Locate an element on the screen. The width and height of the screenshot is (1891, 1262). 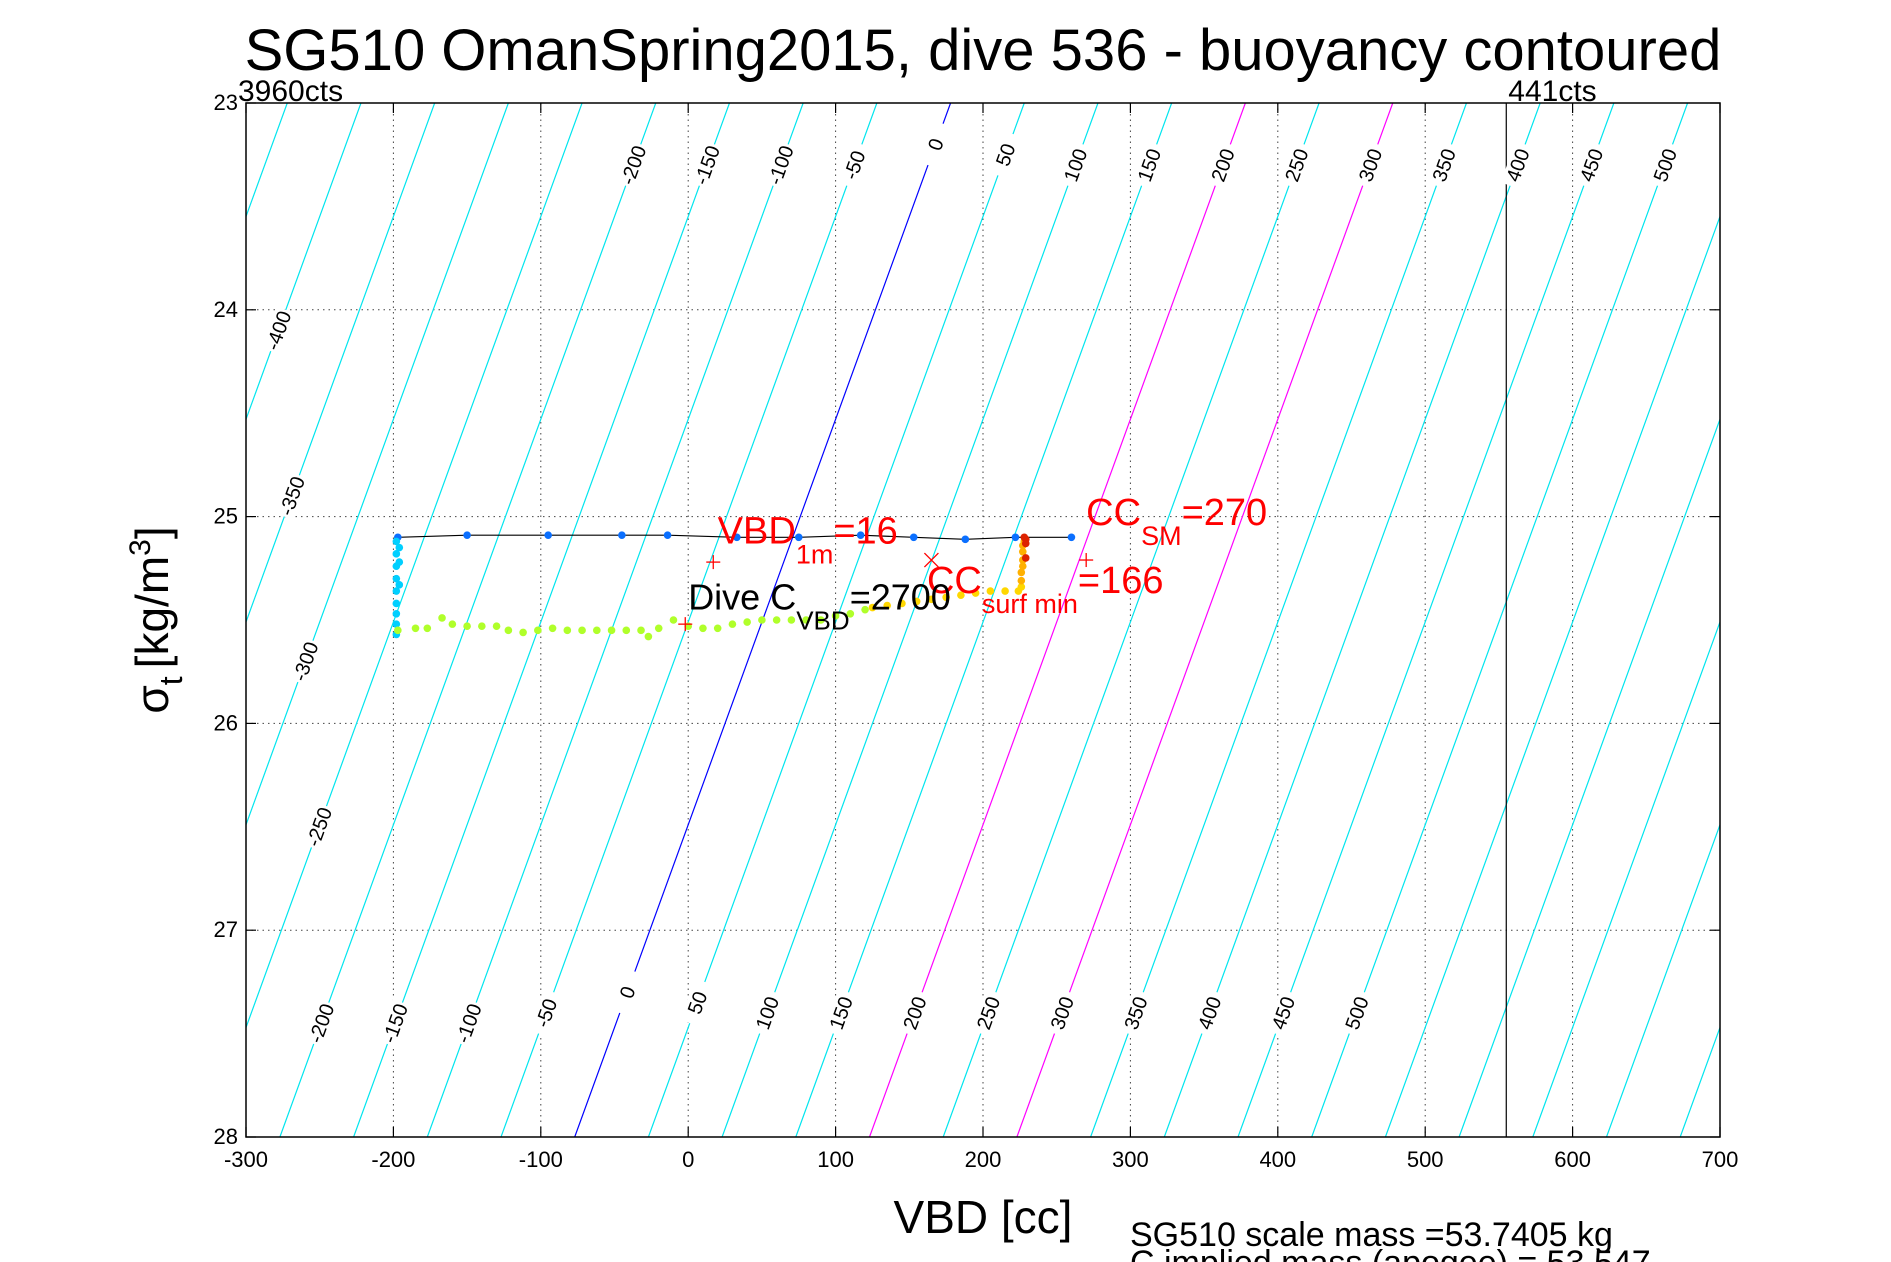
annotation-divec: Dive CVBD=2700 is located at coordinates (819, 606).